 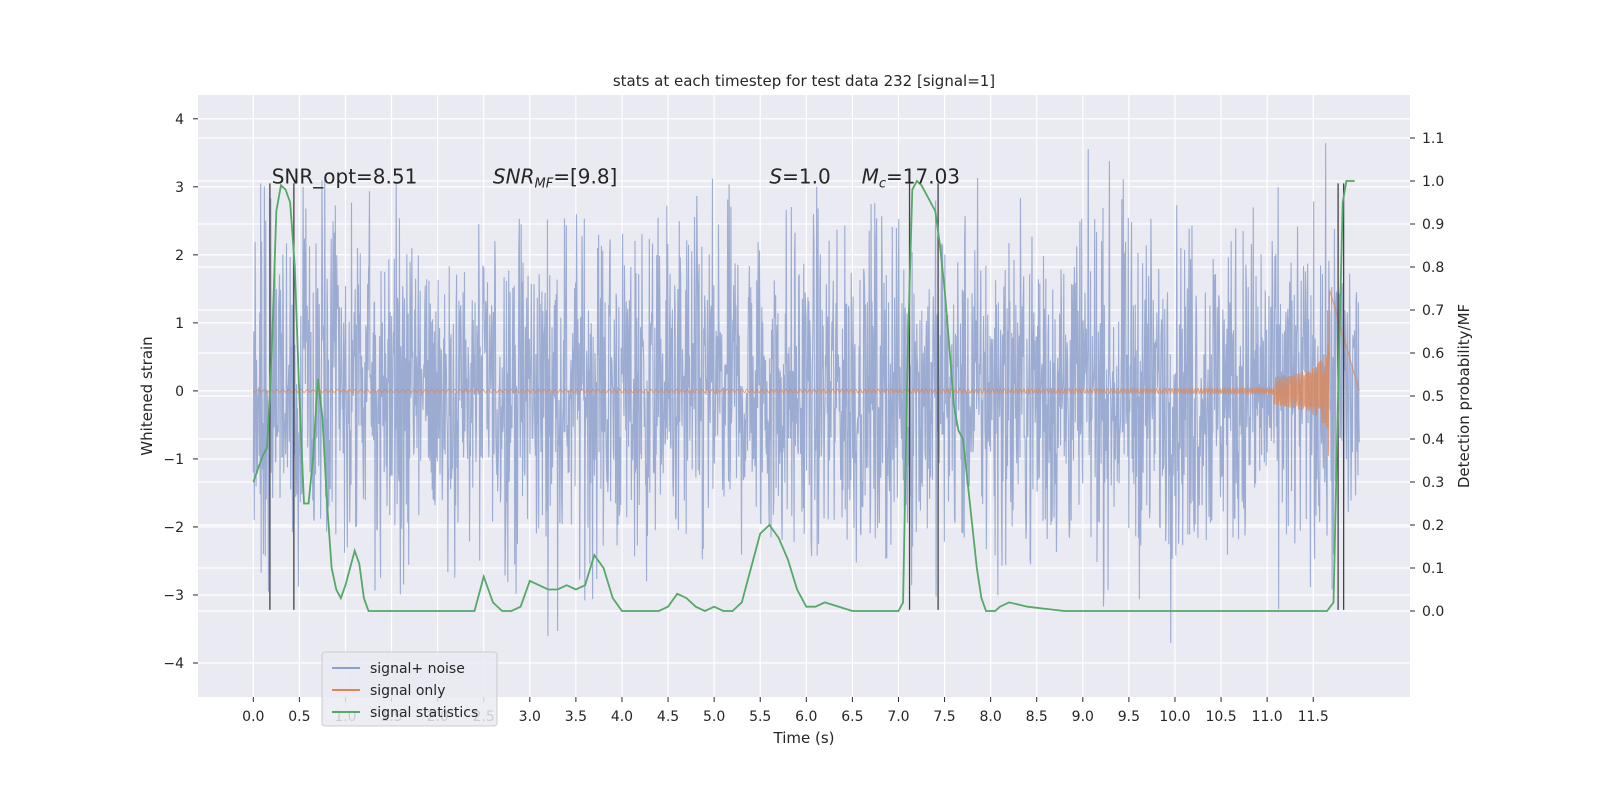 What do you see at coordinates (852, 717) in the screenshot?
I see `x-tick-label: 6.5` at bounding box center [852, 717].